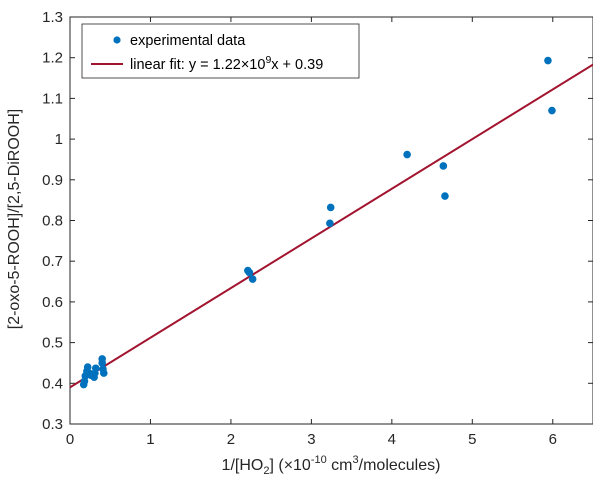 The width and height of the screenshot is (593, 479). I want to click on legend-fit-suffix: x + 0.39, so click(297, 65).